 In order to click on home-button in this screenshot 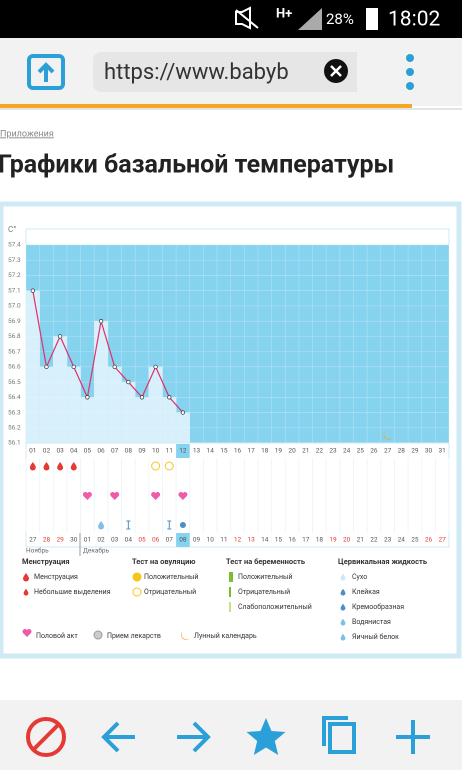, I will do `click(46, 72)`.